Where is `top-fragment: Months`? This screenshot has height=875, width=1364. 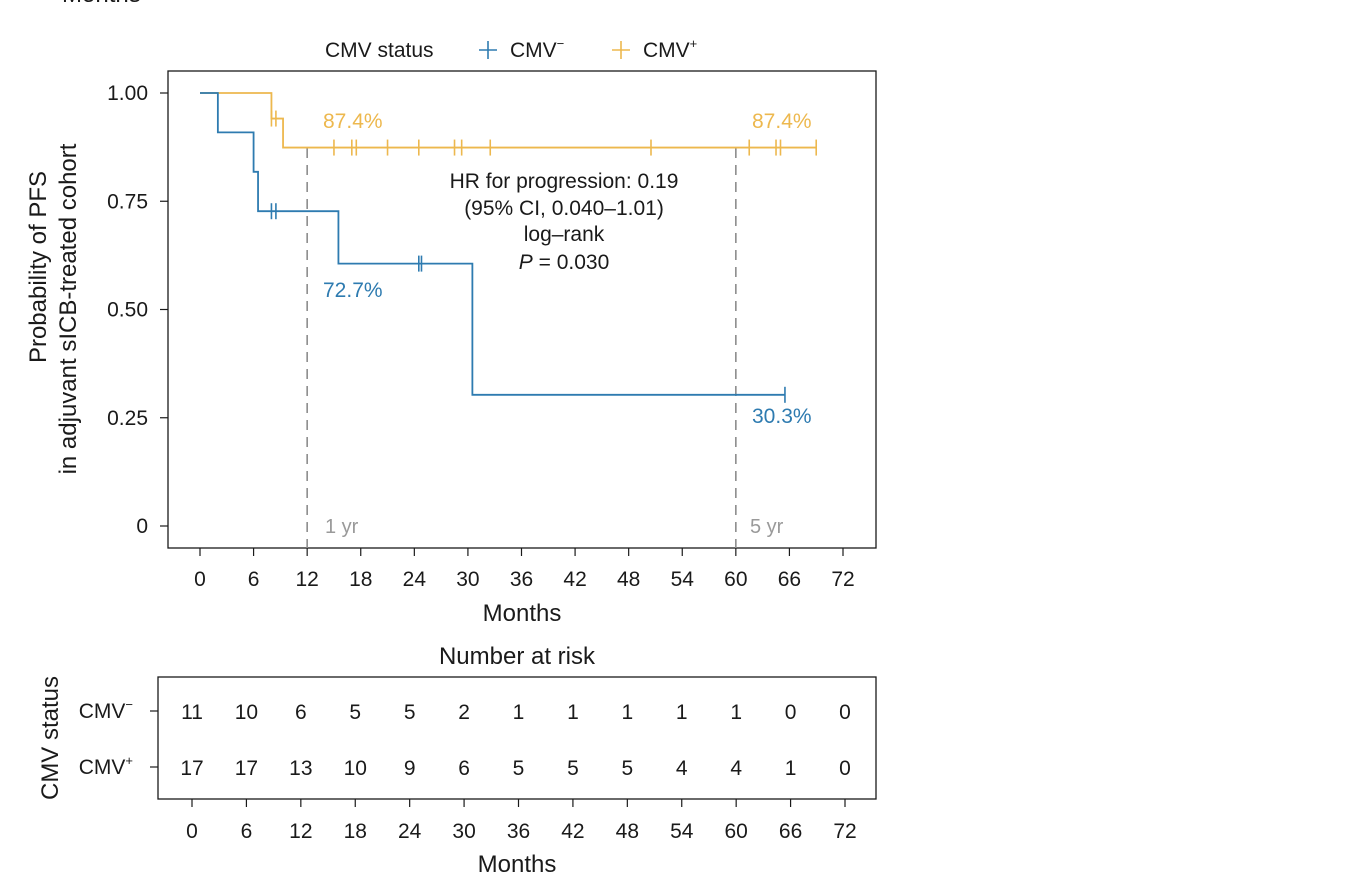 top-fragment: Months is located at coordinates (101, 4).